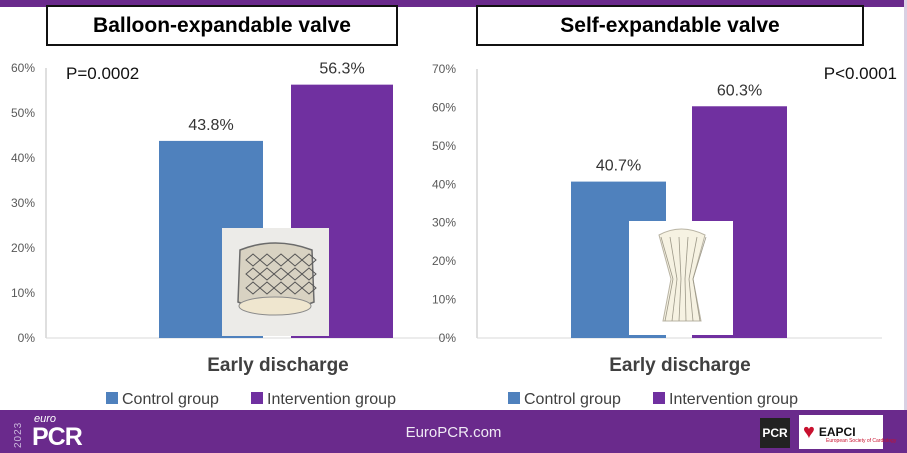  What do you see at coordinates (837, 432) in the screenshot?
I see `eapci-label: EAPCI` at bounding box center [837, 432].